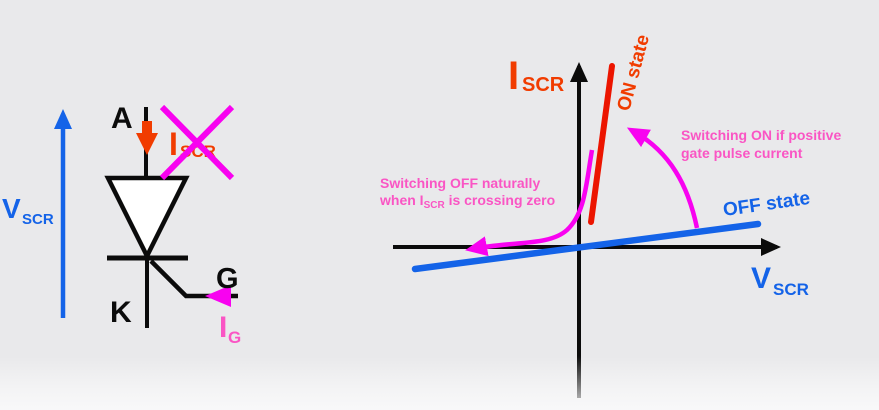 The height and width of the screenshot is (410, 879). Describe the element at coordinates (173, 144) in the screenshot. I see `iscr-label-main: I` at that location.